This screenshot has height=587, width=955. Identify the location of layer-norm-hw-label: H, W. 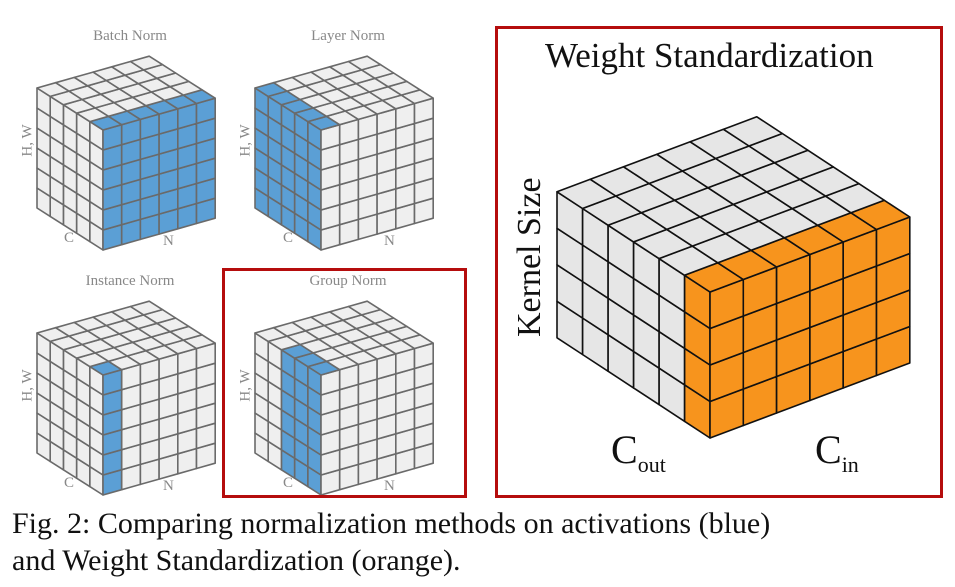
(245, 140).